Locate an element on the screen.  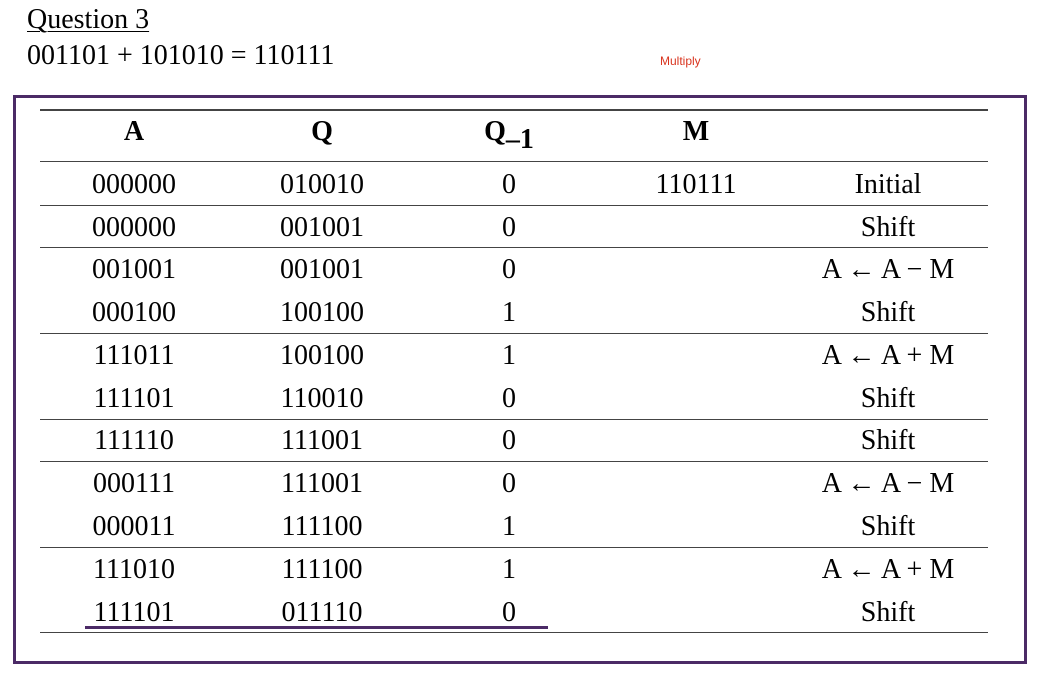
cell-m: 110111 is located at coordinates (696, 184).